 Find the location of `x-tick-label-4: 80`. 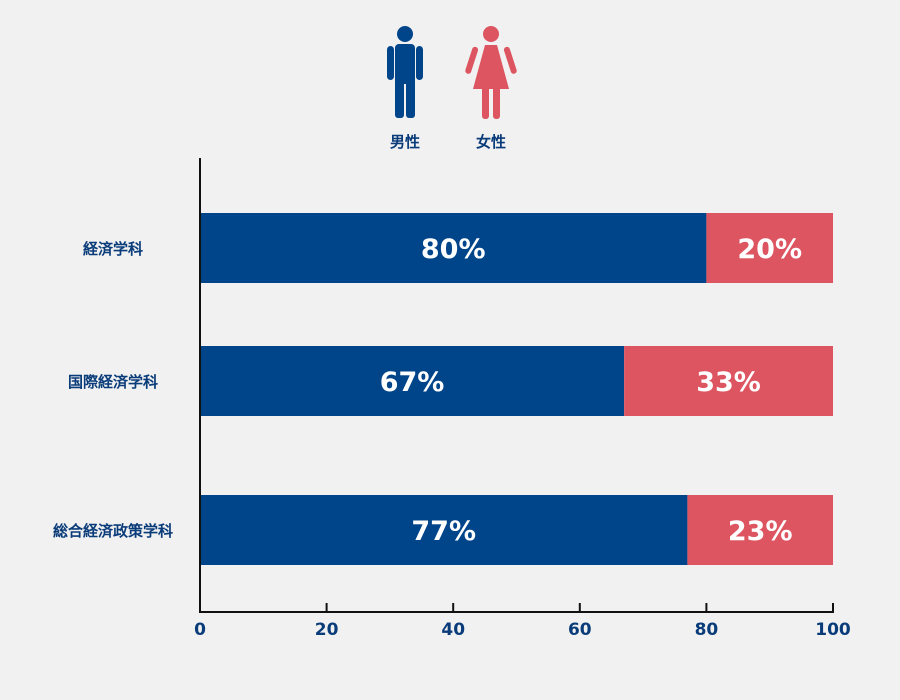

x-tick-label-4: 80 is located at coordinates (707, 630).